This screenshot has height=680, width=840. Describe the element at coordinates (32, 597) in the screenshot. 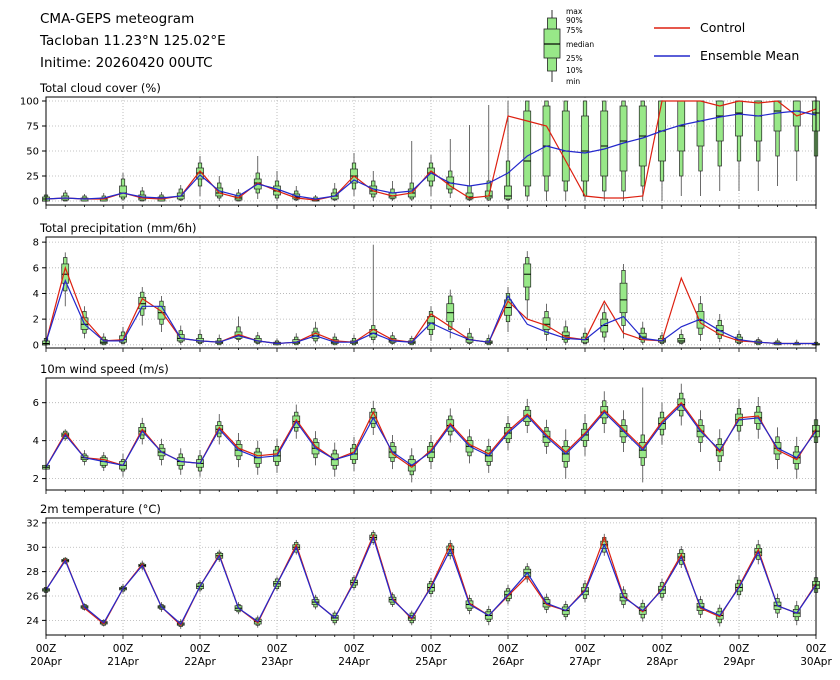

I see `y-tick-label: 26` at that location.